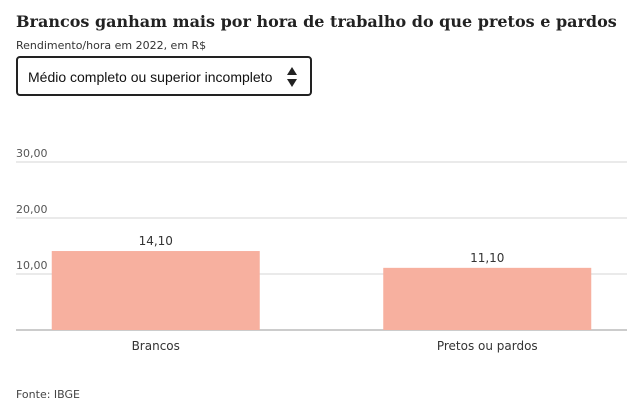  What do you see at coordinates (48, 394) in the screenshot?
I see `source-note: Fonte: IBGE` at bounding box center [48, 394].